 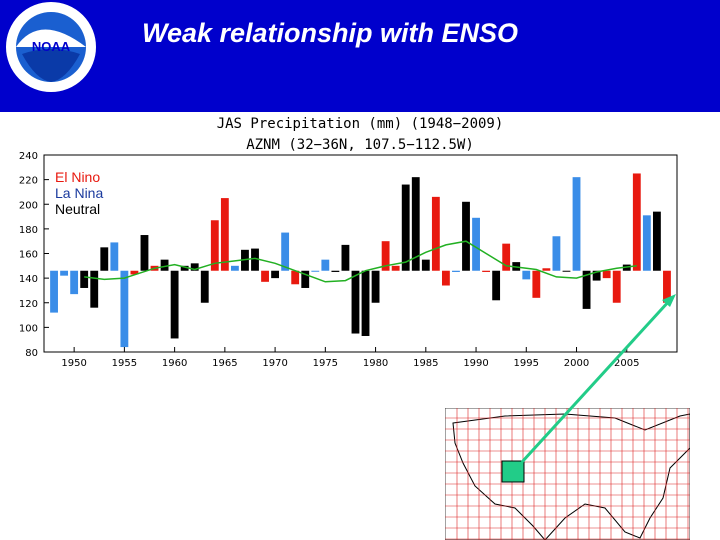 What do you see at coordinates (84, 279) in the screenshot?
I see `bar-1951` at bounding box center [84, 279].